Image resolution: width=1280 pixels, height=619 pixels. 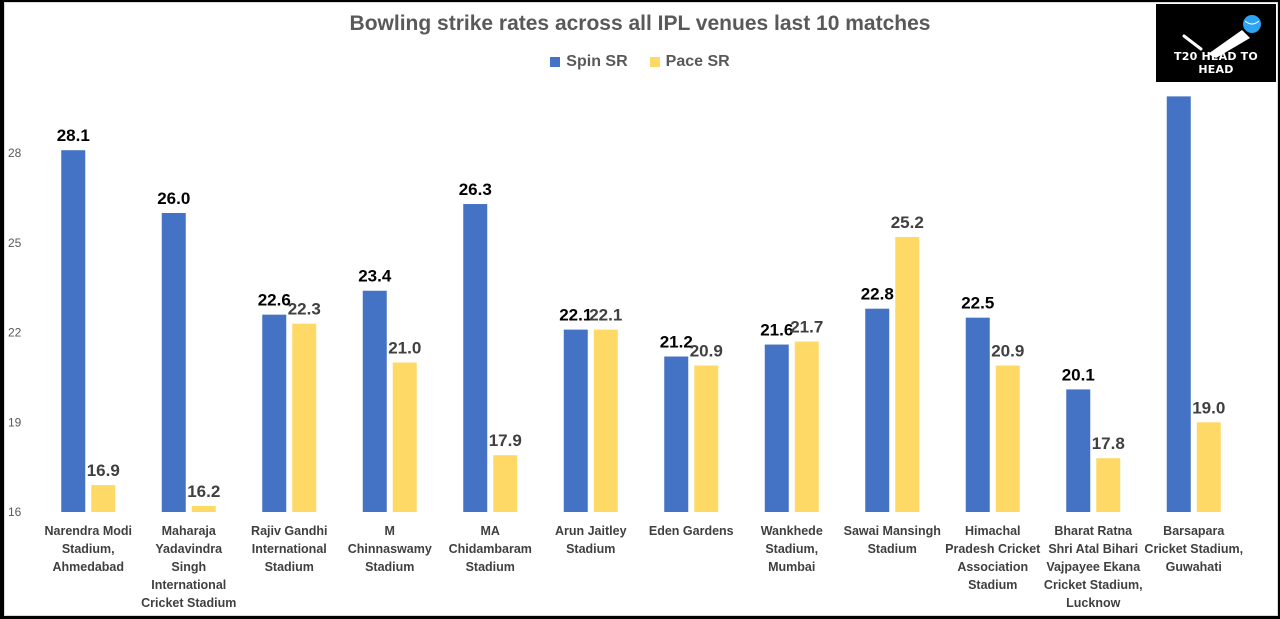 I want to click on legend-swatch-pace, so click(x=654, y=62).